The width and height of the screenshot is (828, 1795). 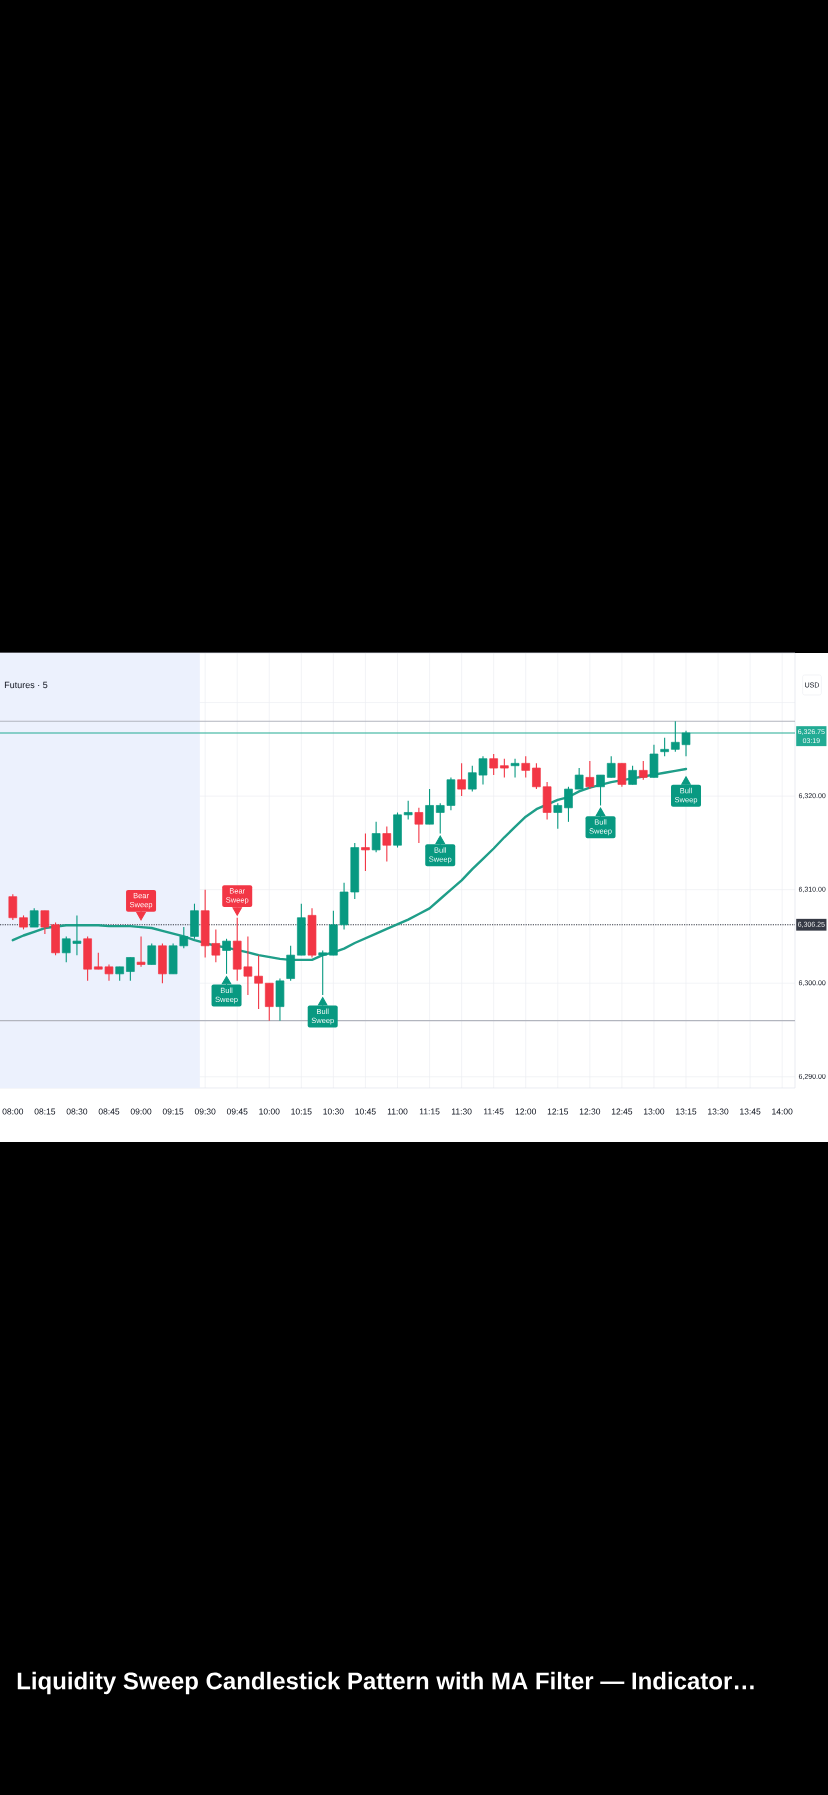 What do you see at coordinates (77, 1111) in the screenshot?
I see `x-tick-label: 08:30` at bounding box center [77, 1111].